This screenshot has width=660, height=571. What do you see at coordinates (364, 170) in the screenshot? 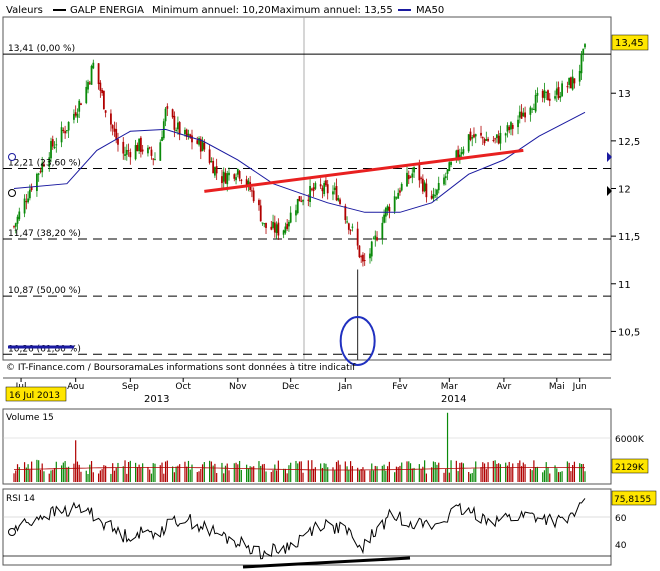
I see `resistance-trendline` at bounding box center [364, 170].